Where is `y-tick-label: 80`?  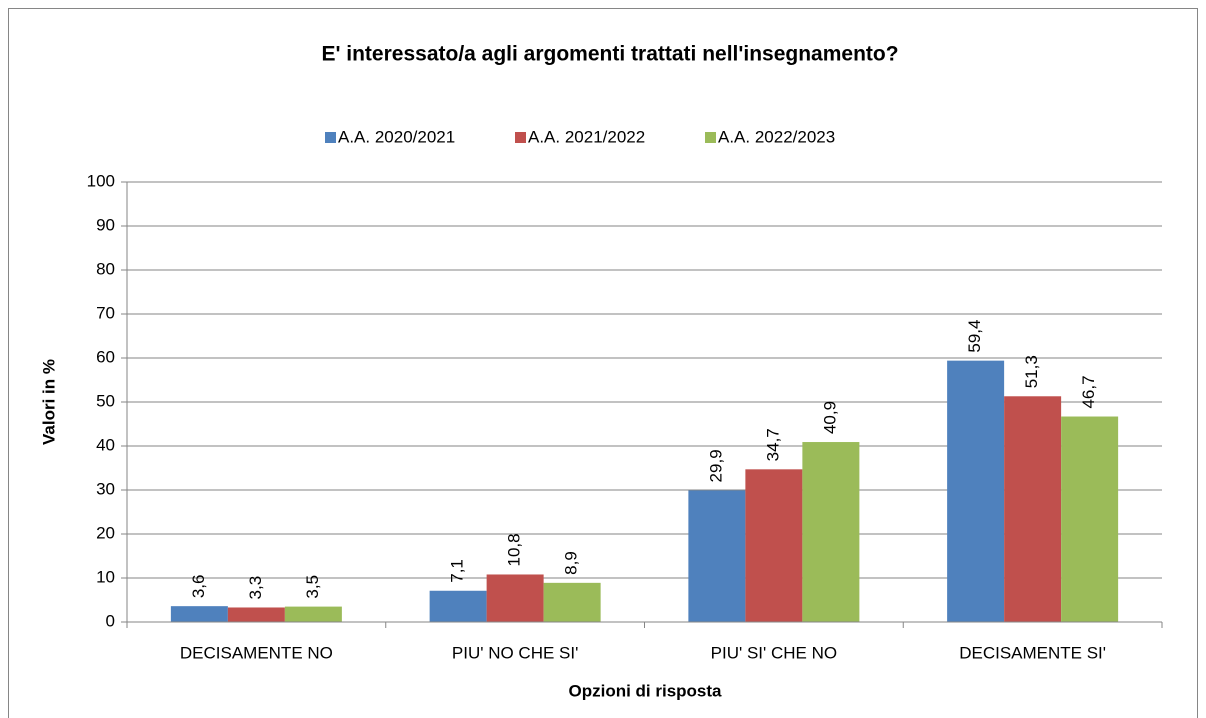
y-tick-label: 80 is located at coordinates (105, 268).